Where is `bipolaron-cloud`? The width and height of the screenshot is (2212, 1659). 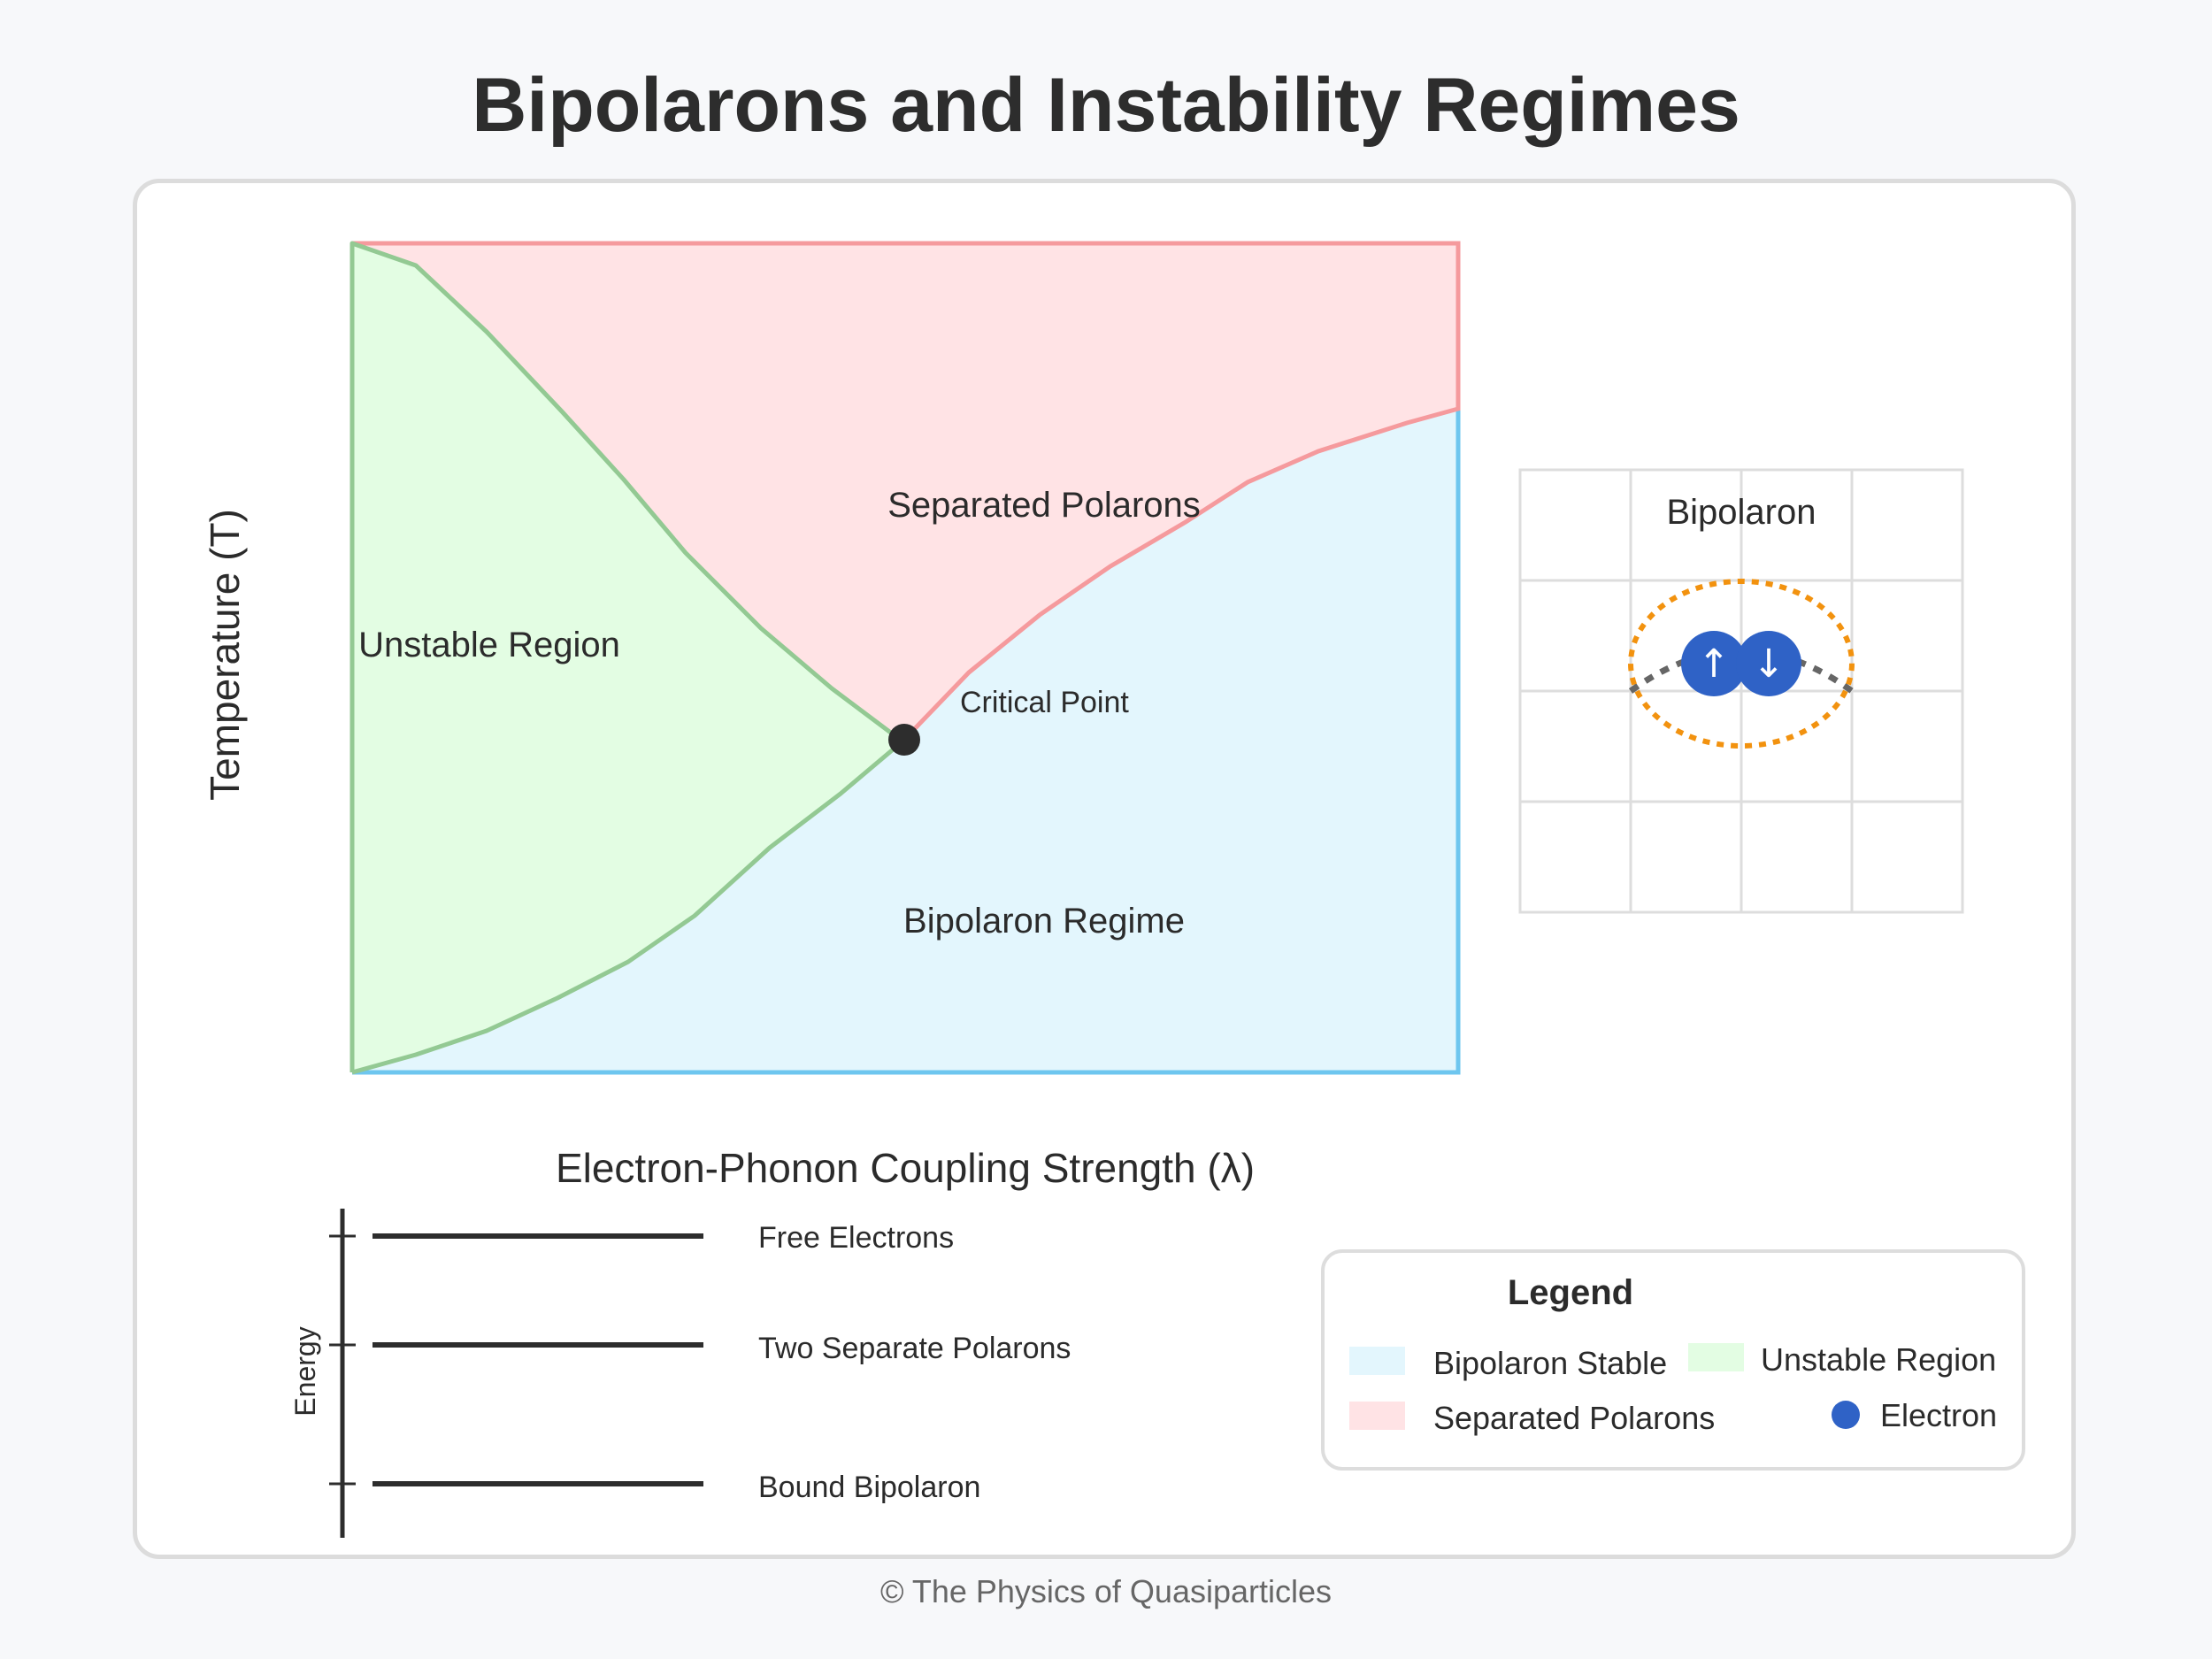 bipolaron-cloud is located at coordinates (1742, 664).